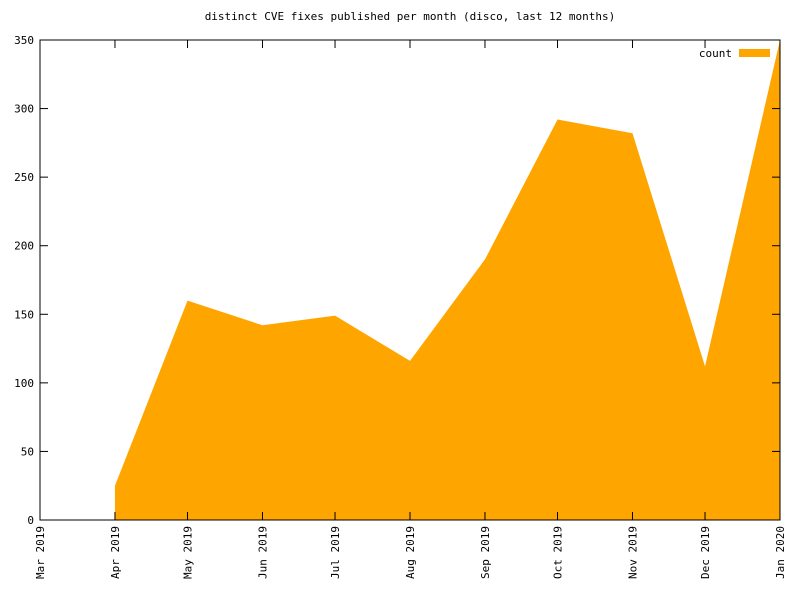 The width and height of the screenshot is (800, 600). Describe the element at coordinates (705, 552) in the screenshot. I see `x-tick-label: Dec 2019` at that location.